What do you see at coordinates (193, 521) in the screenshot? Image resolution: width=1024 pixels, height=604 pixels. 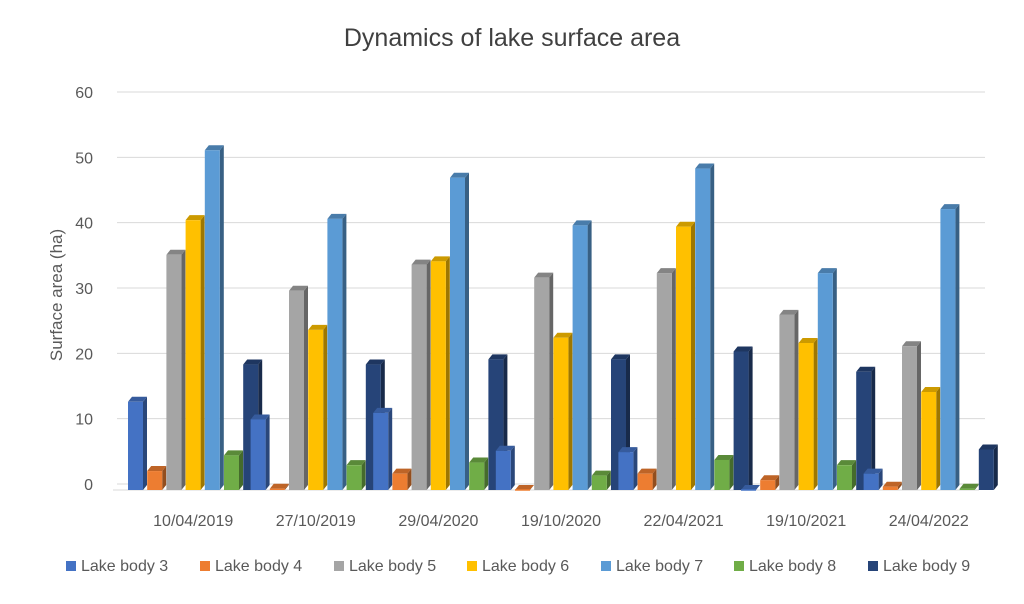 I see `x-tick-label: 10/04/2019` at bounding box center [193, 521].